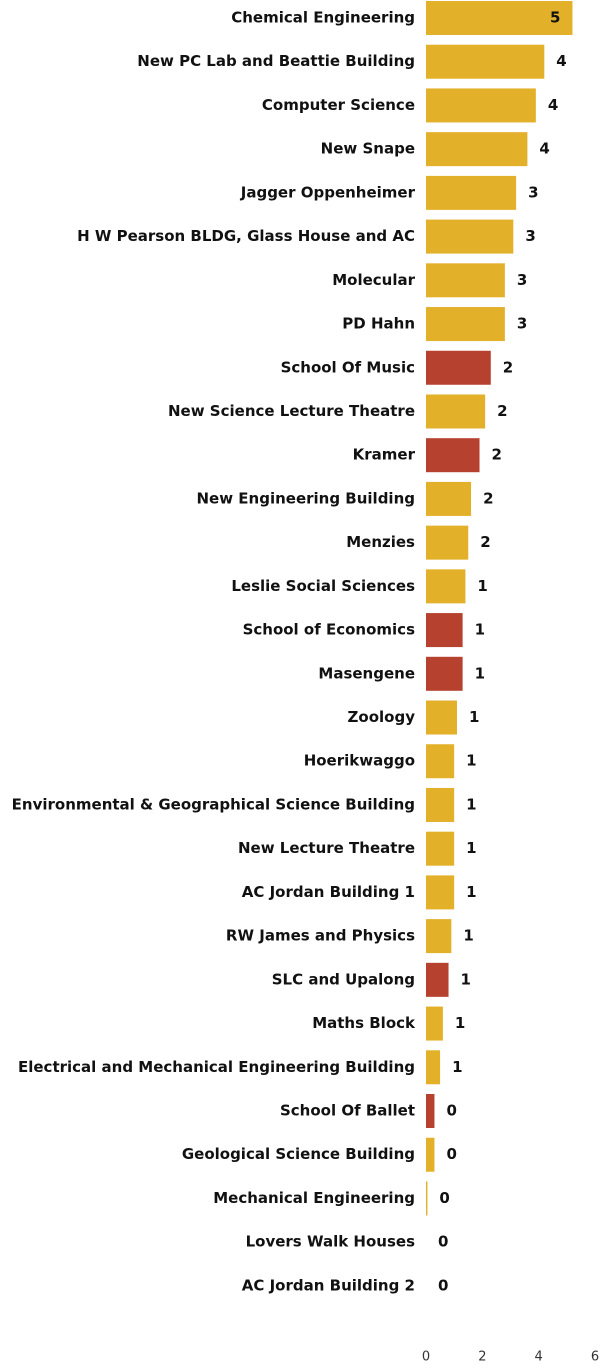  I want to click on category-label: H W Pearson BLDG, Glass House and AC, so click(246, 236).